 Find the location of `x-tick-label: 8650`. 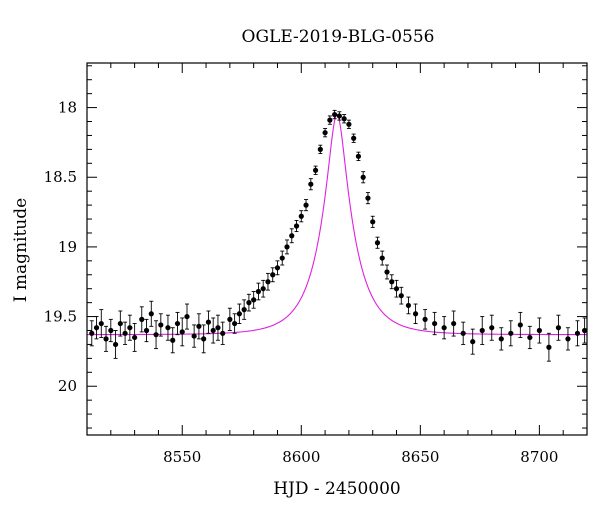

x-tick-label: 8650 is located at coordinates (420, 457).